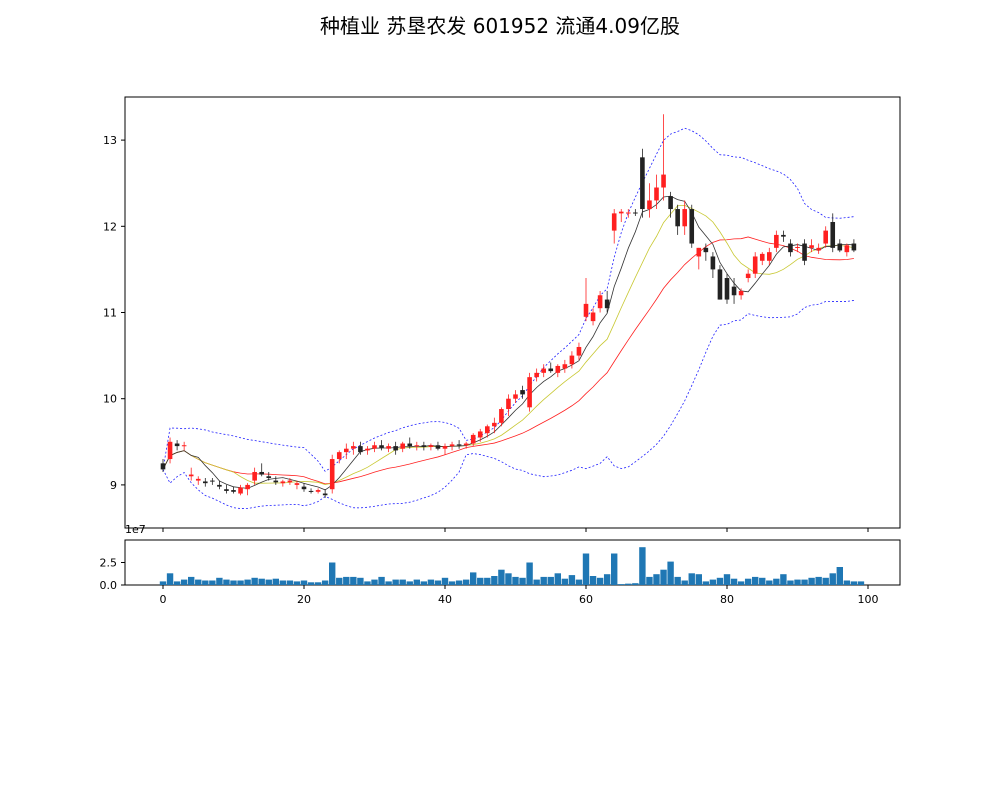  I want to click on x-tick-label: 60, so click(586, 599).